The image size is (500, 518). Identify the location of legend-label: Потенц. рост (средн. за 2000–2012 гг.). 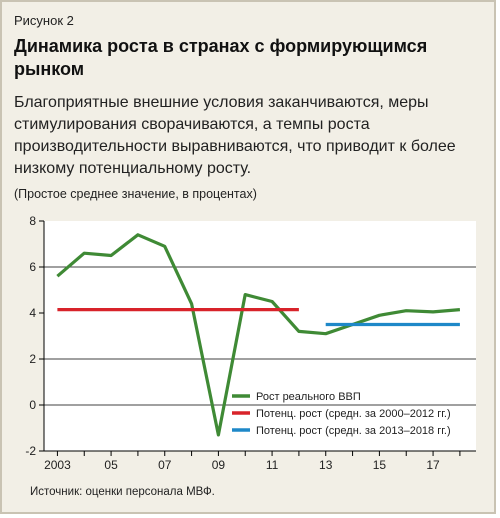
(353, 414).